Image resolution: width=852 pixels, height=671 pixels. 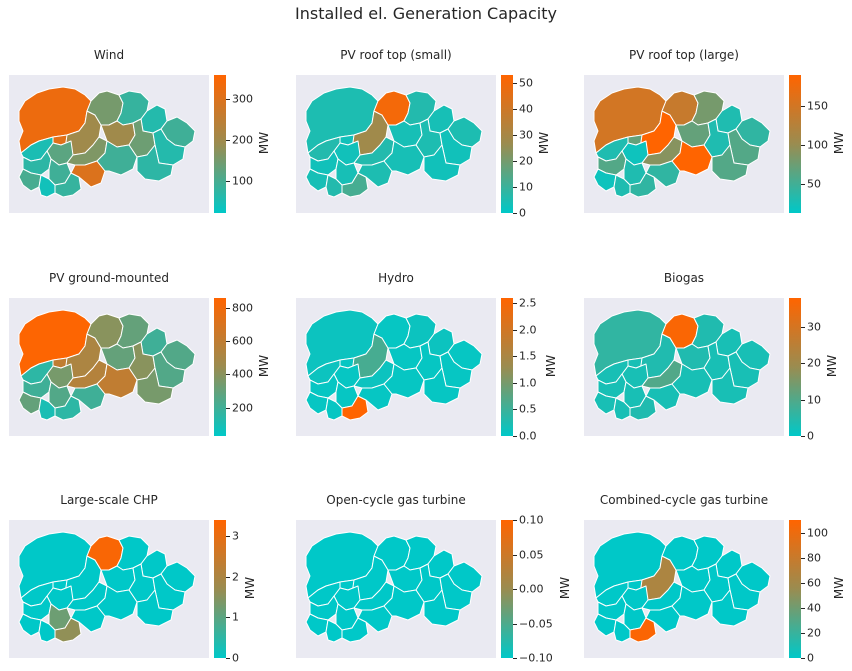 What do you see at coordinates (246, 144) in the screenshot?
I see `colorbar-axis: 100 200 300` at bounding box center [246, 144].